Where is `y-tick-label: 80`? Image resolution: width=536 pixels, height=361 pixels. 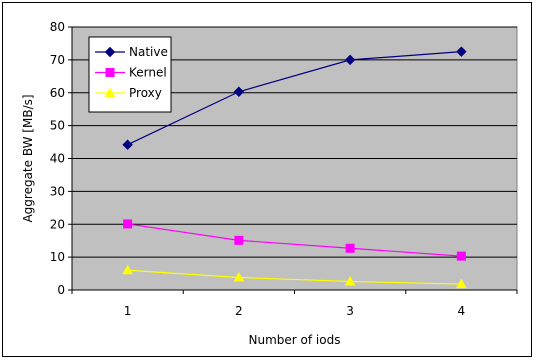
y-tick-label: 80 is located at coordinates (57, 27).